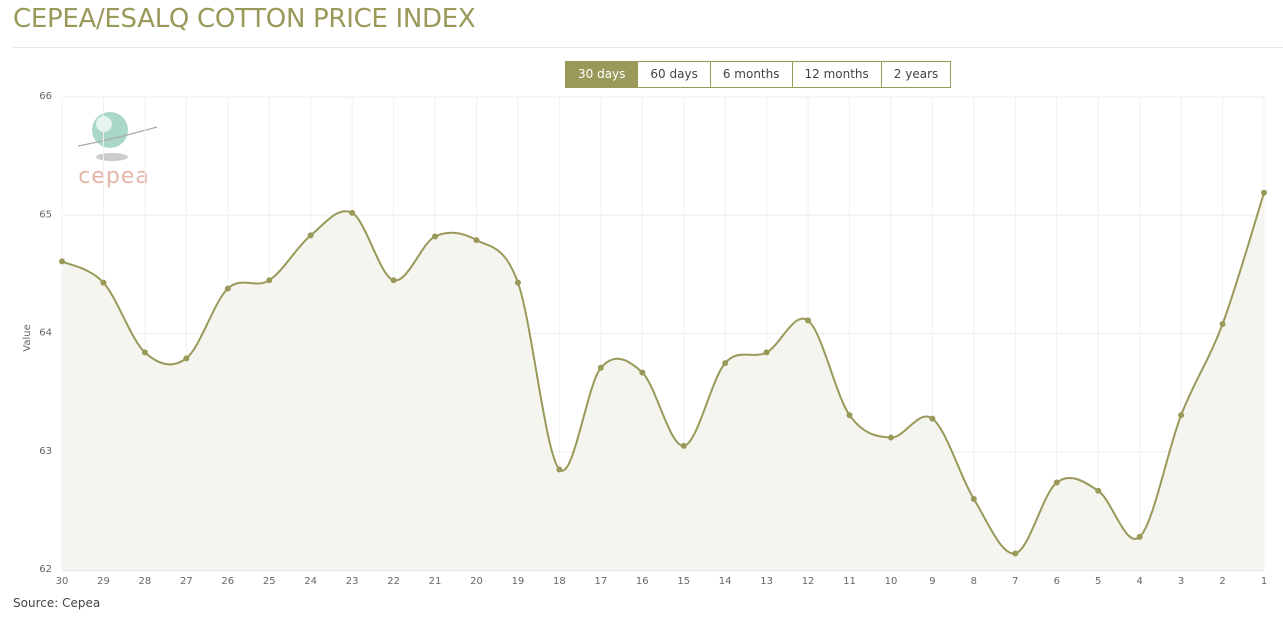  Describe the element at coordinates (683, 581) in the screenshot. I see `x-tick-label: 15` at that location.